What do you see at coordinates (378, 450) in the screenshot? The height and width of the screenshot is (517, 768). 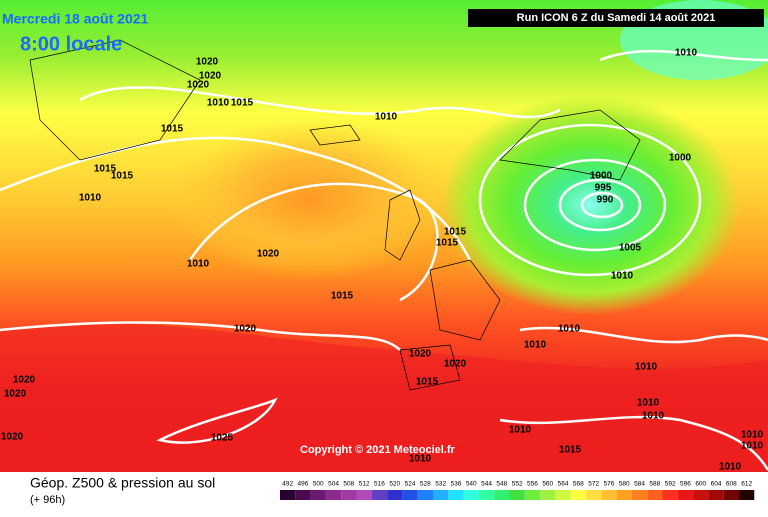 I see `copyright: Copyright © 2021 Meteociel.fr` at bounding box center [378, 450].